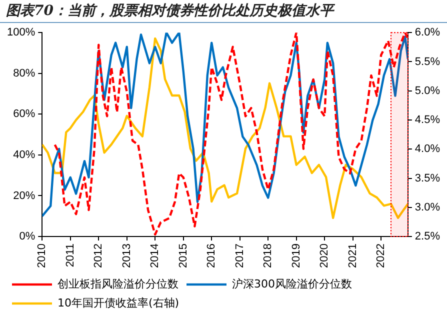 Image resolution: width=447 pixels, height=321 pixels. What do you see at coordinates (212, 256) in the screenshot?
I see `x-tick-label: 2016` at bounding box center [212, 256].